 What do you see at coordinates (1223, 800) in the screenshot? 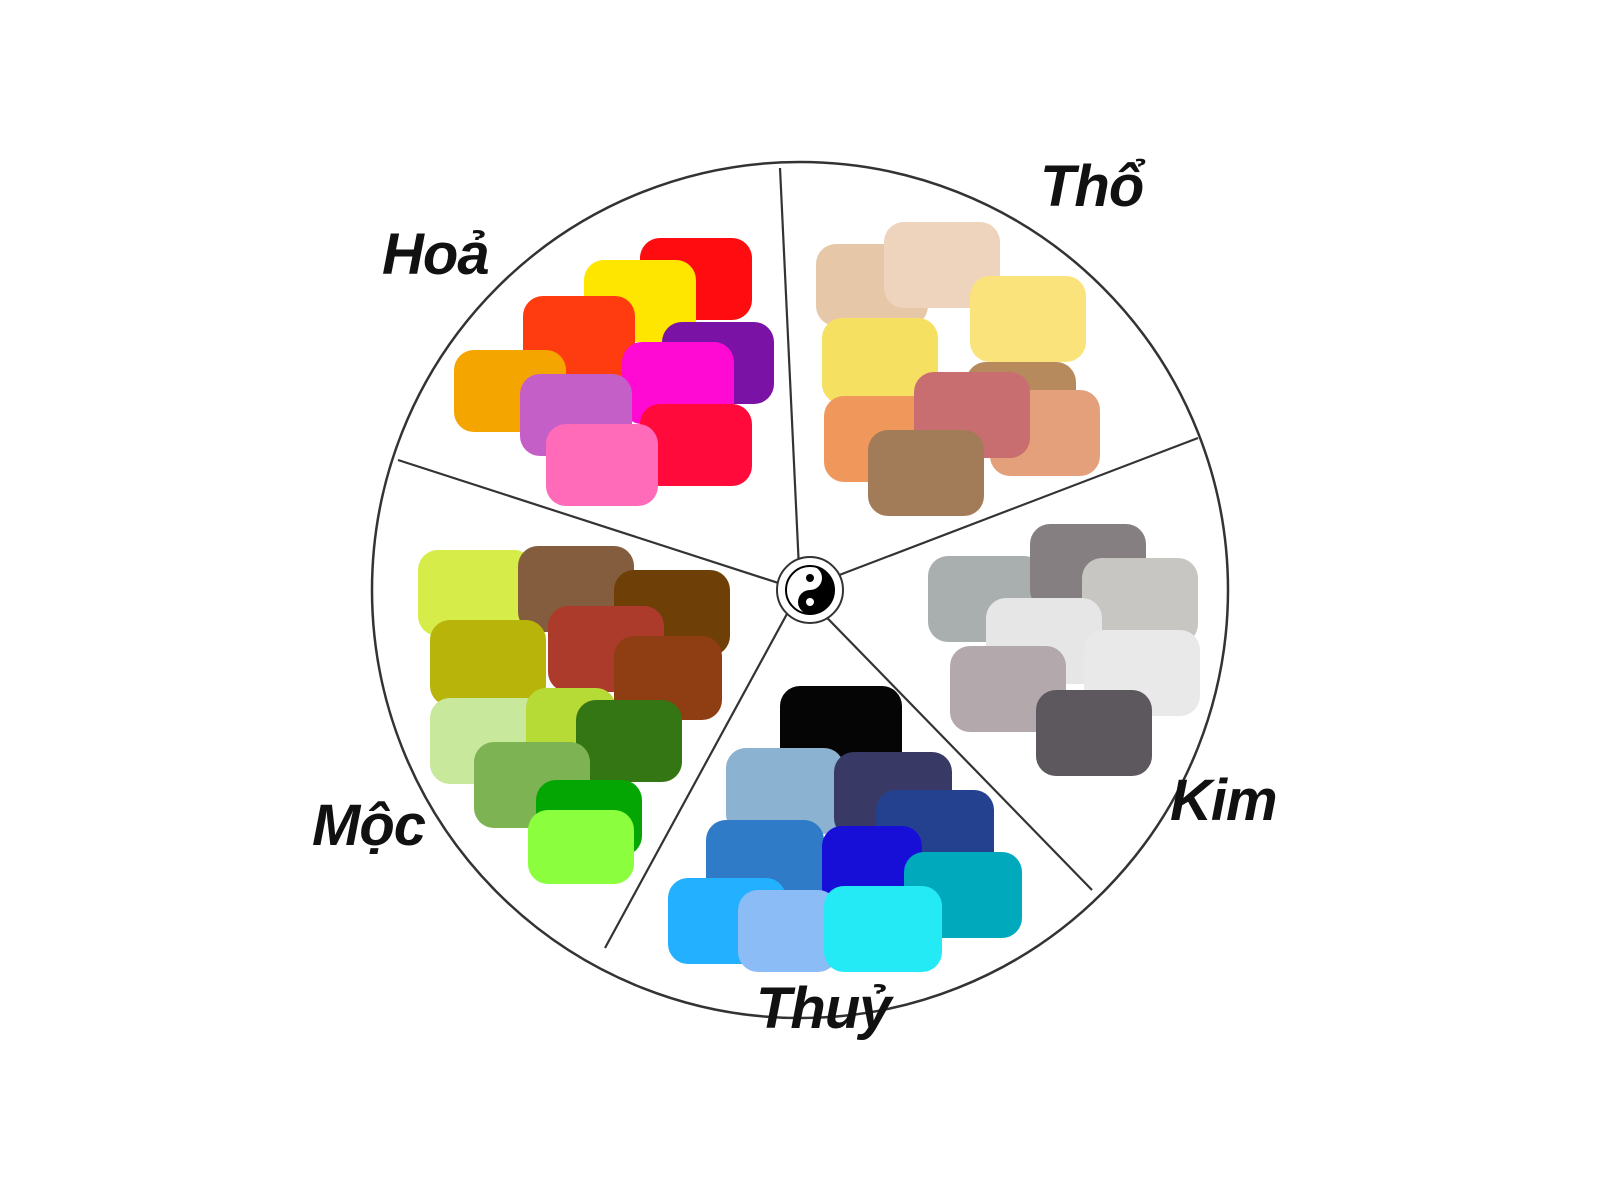
I see `label-kim: Kim` at bounding box center [1223, 800].